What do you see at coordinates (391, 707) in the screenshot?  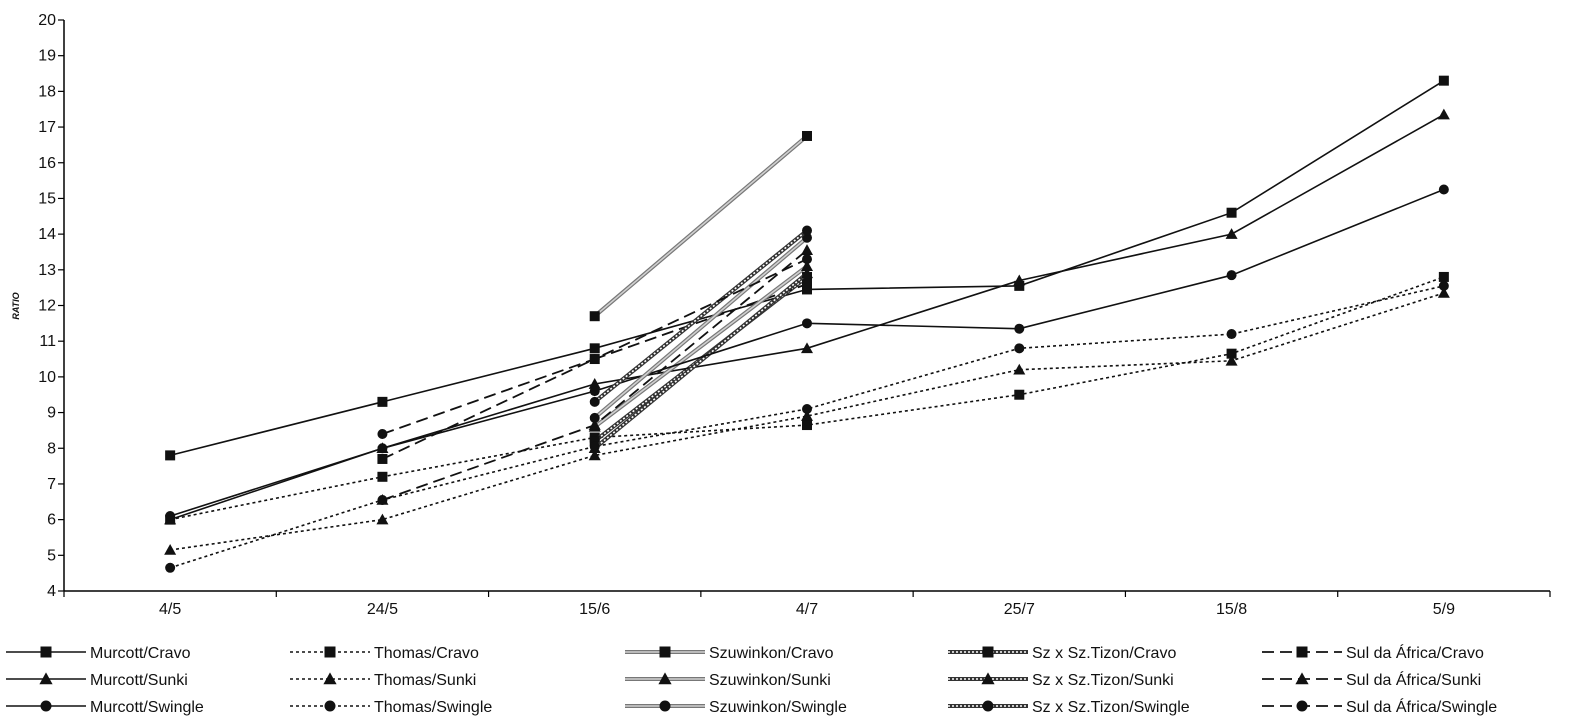 I see `legend-item: Thomas/Swingle` at bounding box center [391, 707].